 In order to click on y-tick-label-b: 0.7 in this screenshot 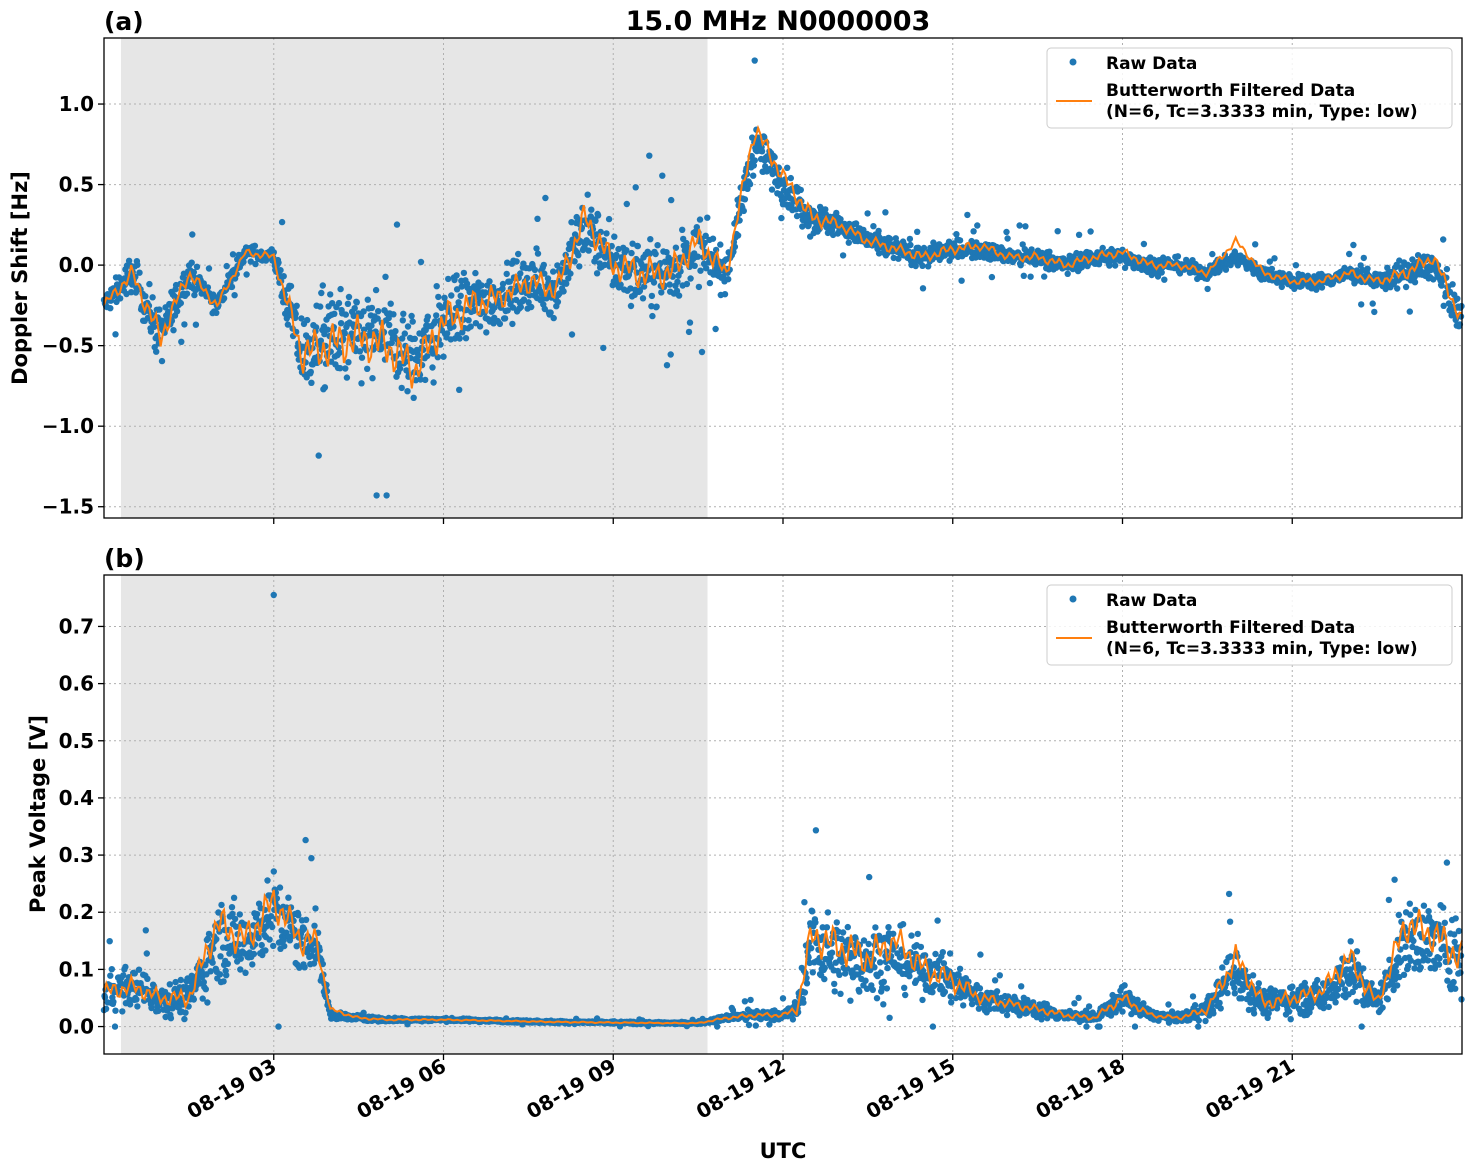, I will do `click(76, 626)`.